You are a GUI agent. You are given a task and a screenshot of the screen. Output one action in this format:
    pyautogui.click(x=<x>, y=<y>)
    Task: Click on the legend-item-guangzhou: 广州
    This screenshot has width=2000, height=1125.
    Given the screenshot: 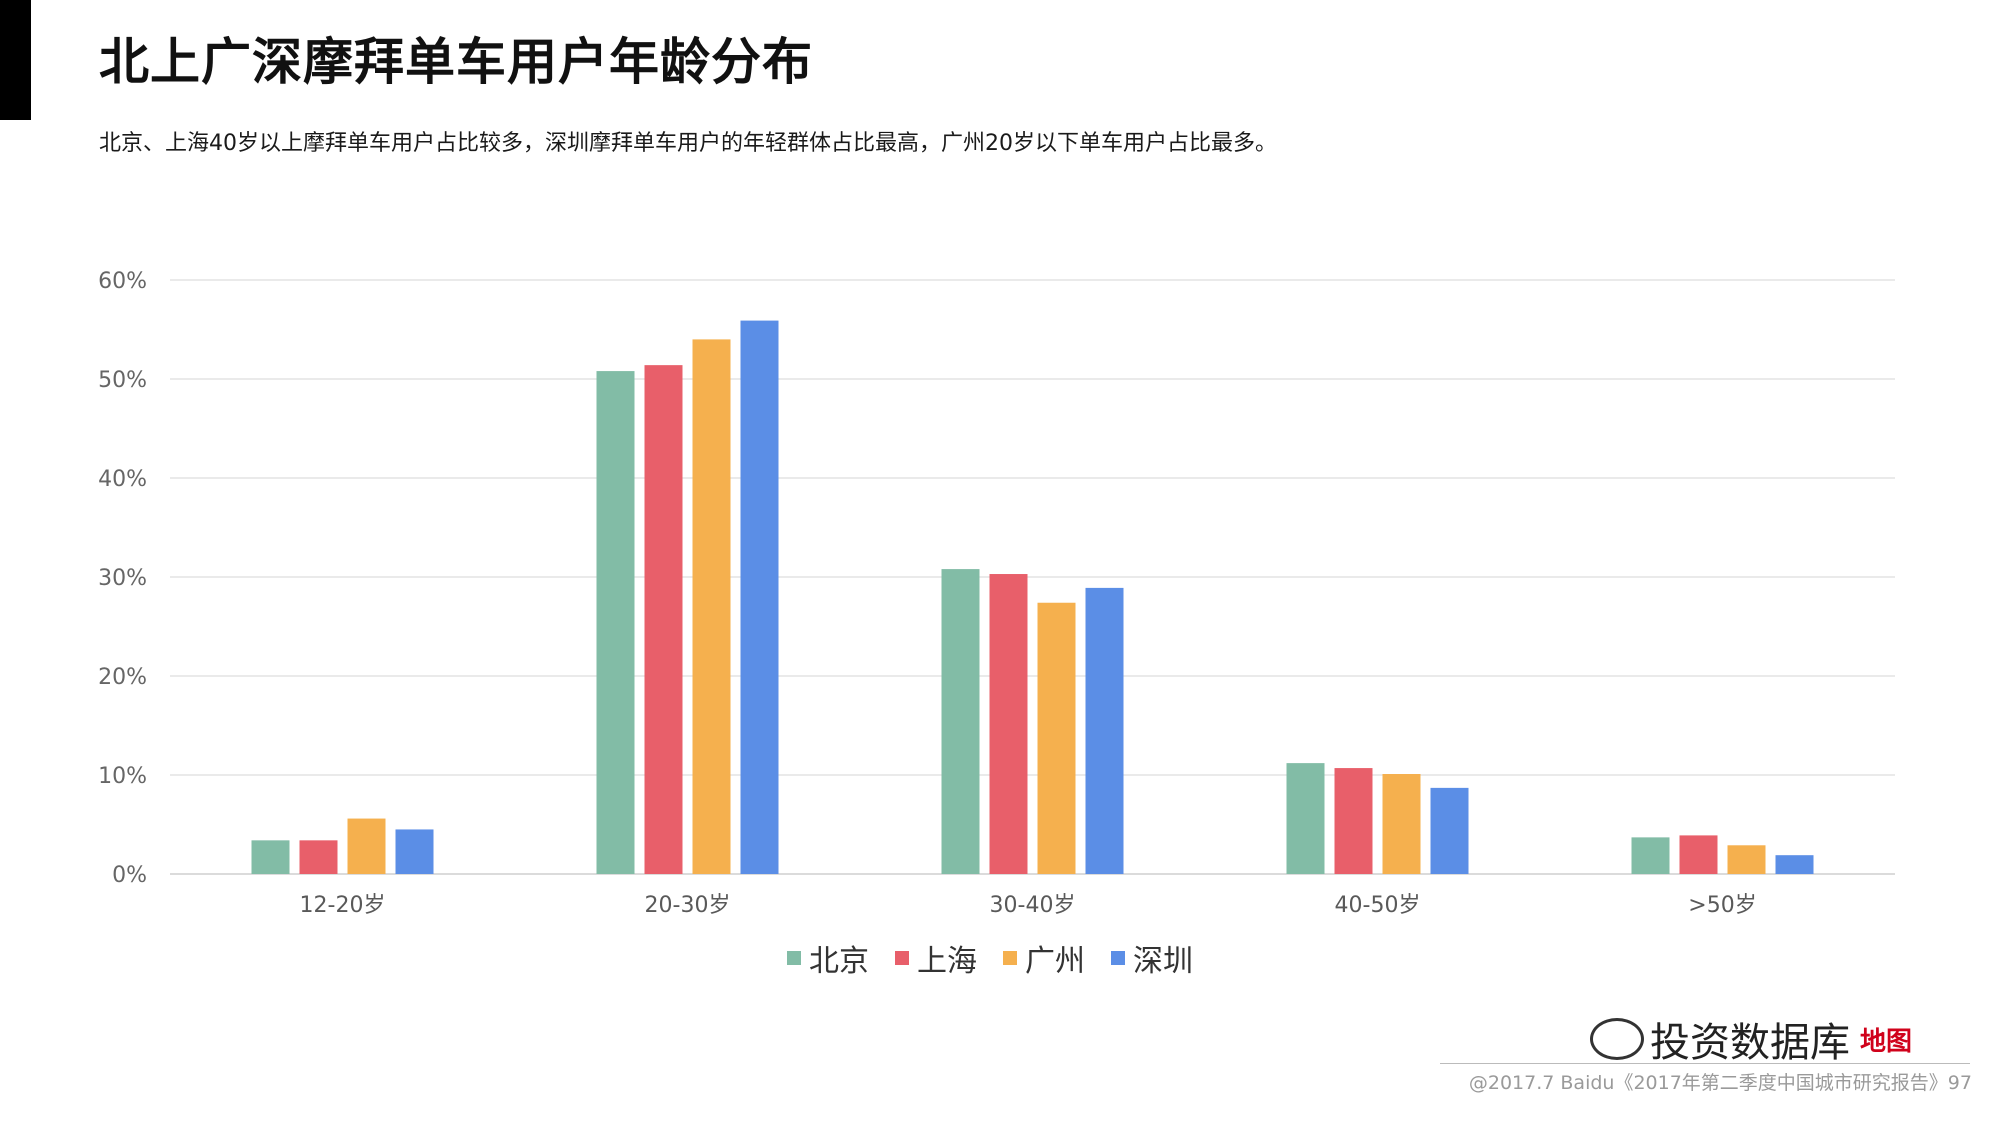 What is the action you would take?
    pyautogui.click(x=1044, y=958)
    